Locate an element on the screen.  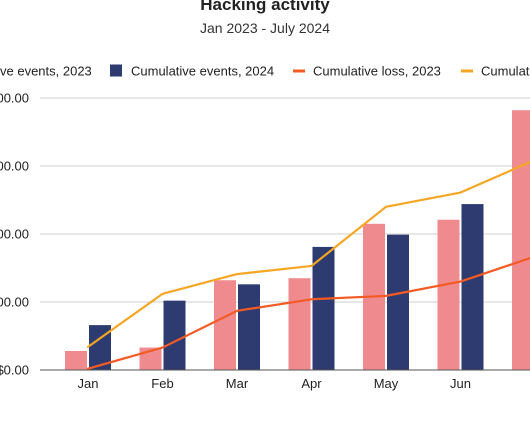
legend-label: Cumulative loss, 2023 is located at coordinates (377, 71).